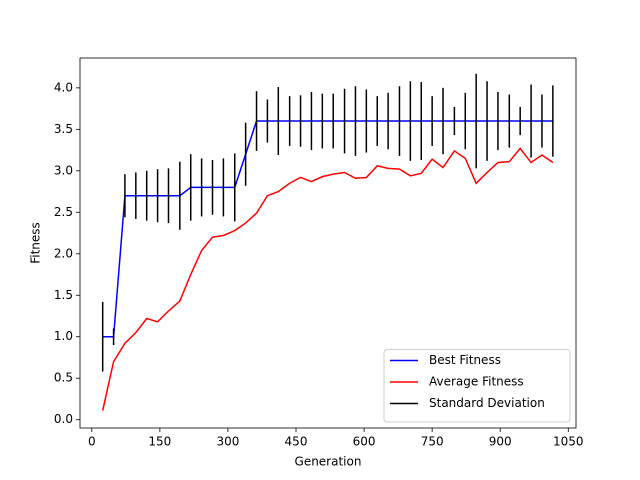 Image resolution: width=640 pixels, height=480 pixels. Describe the element at coordinates (296, 442) in the screenshot. I see `x-tick-label: 450` at that location.